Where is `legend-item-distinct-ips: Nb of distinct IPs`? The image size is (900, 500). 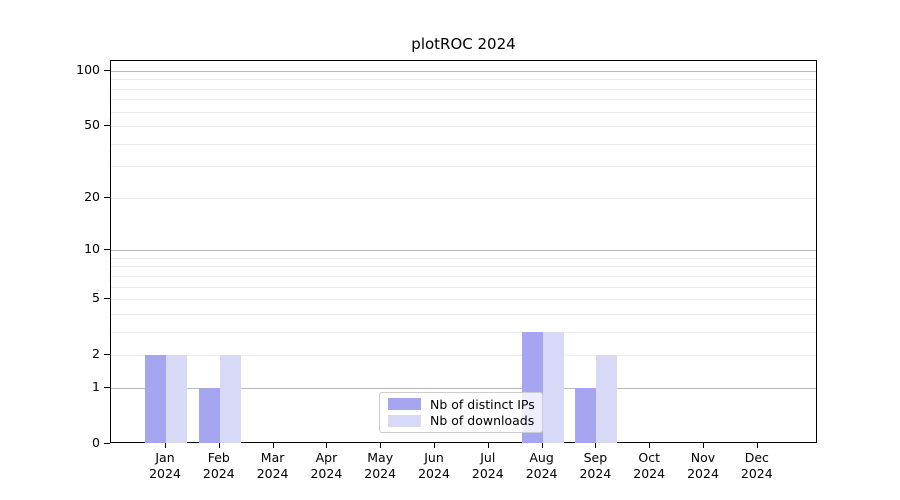
legend-item-distinct-ips: Nb of distinct IPs is located at coordinates (461, 404).